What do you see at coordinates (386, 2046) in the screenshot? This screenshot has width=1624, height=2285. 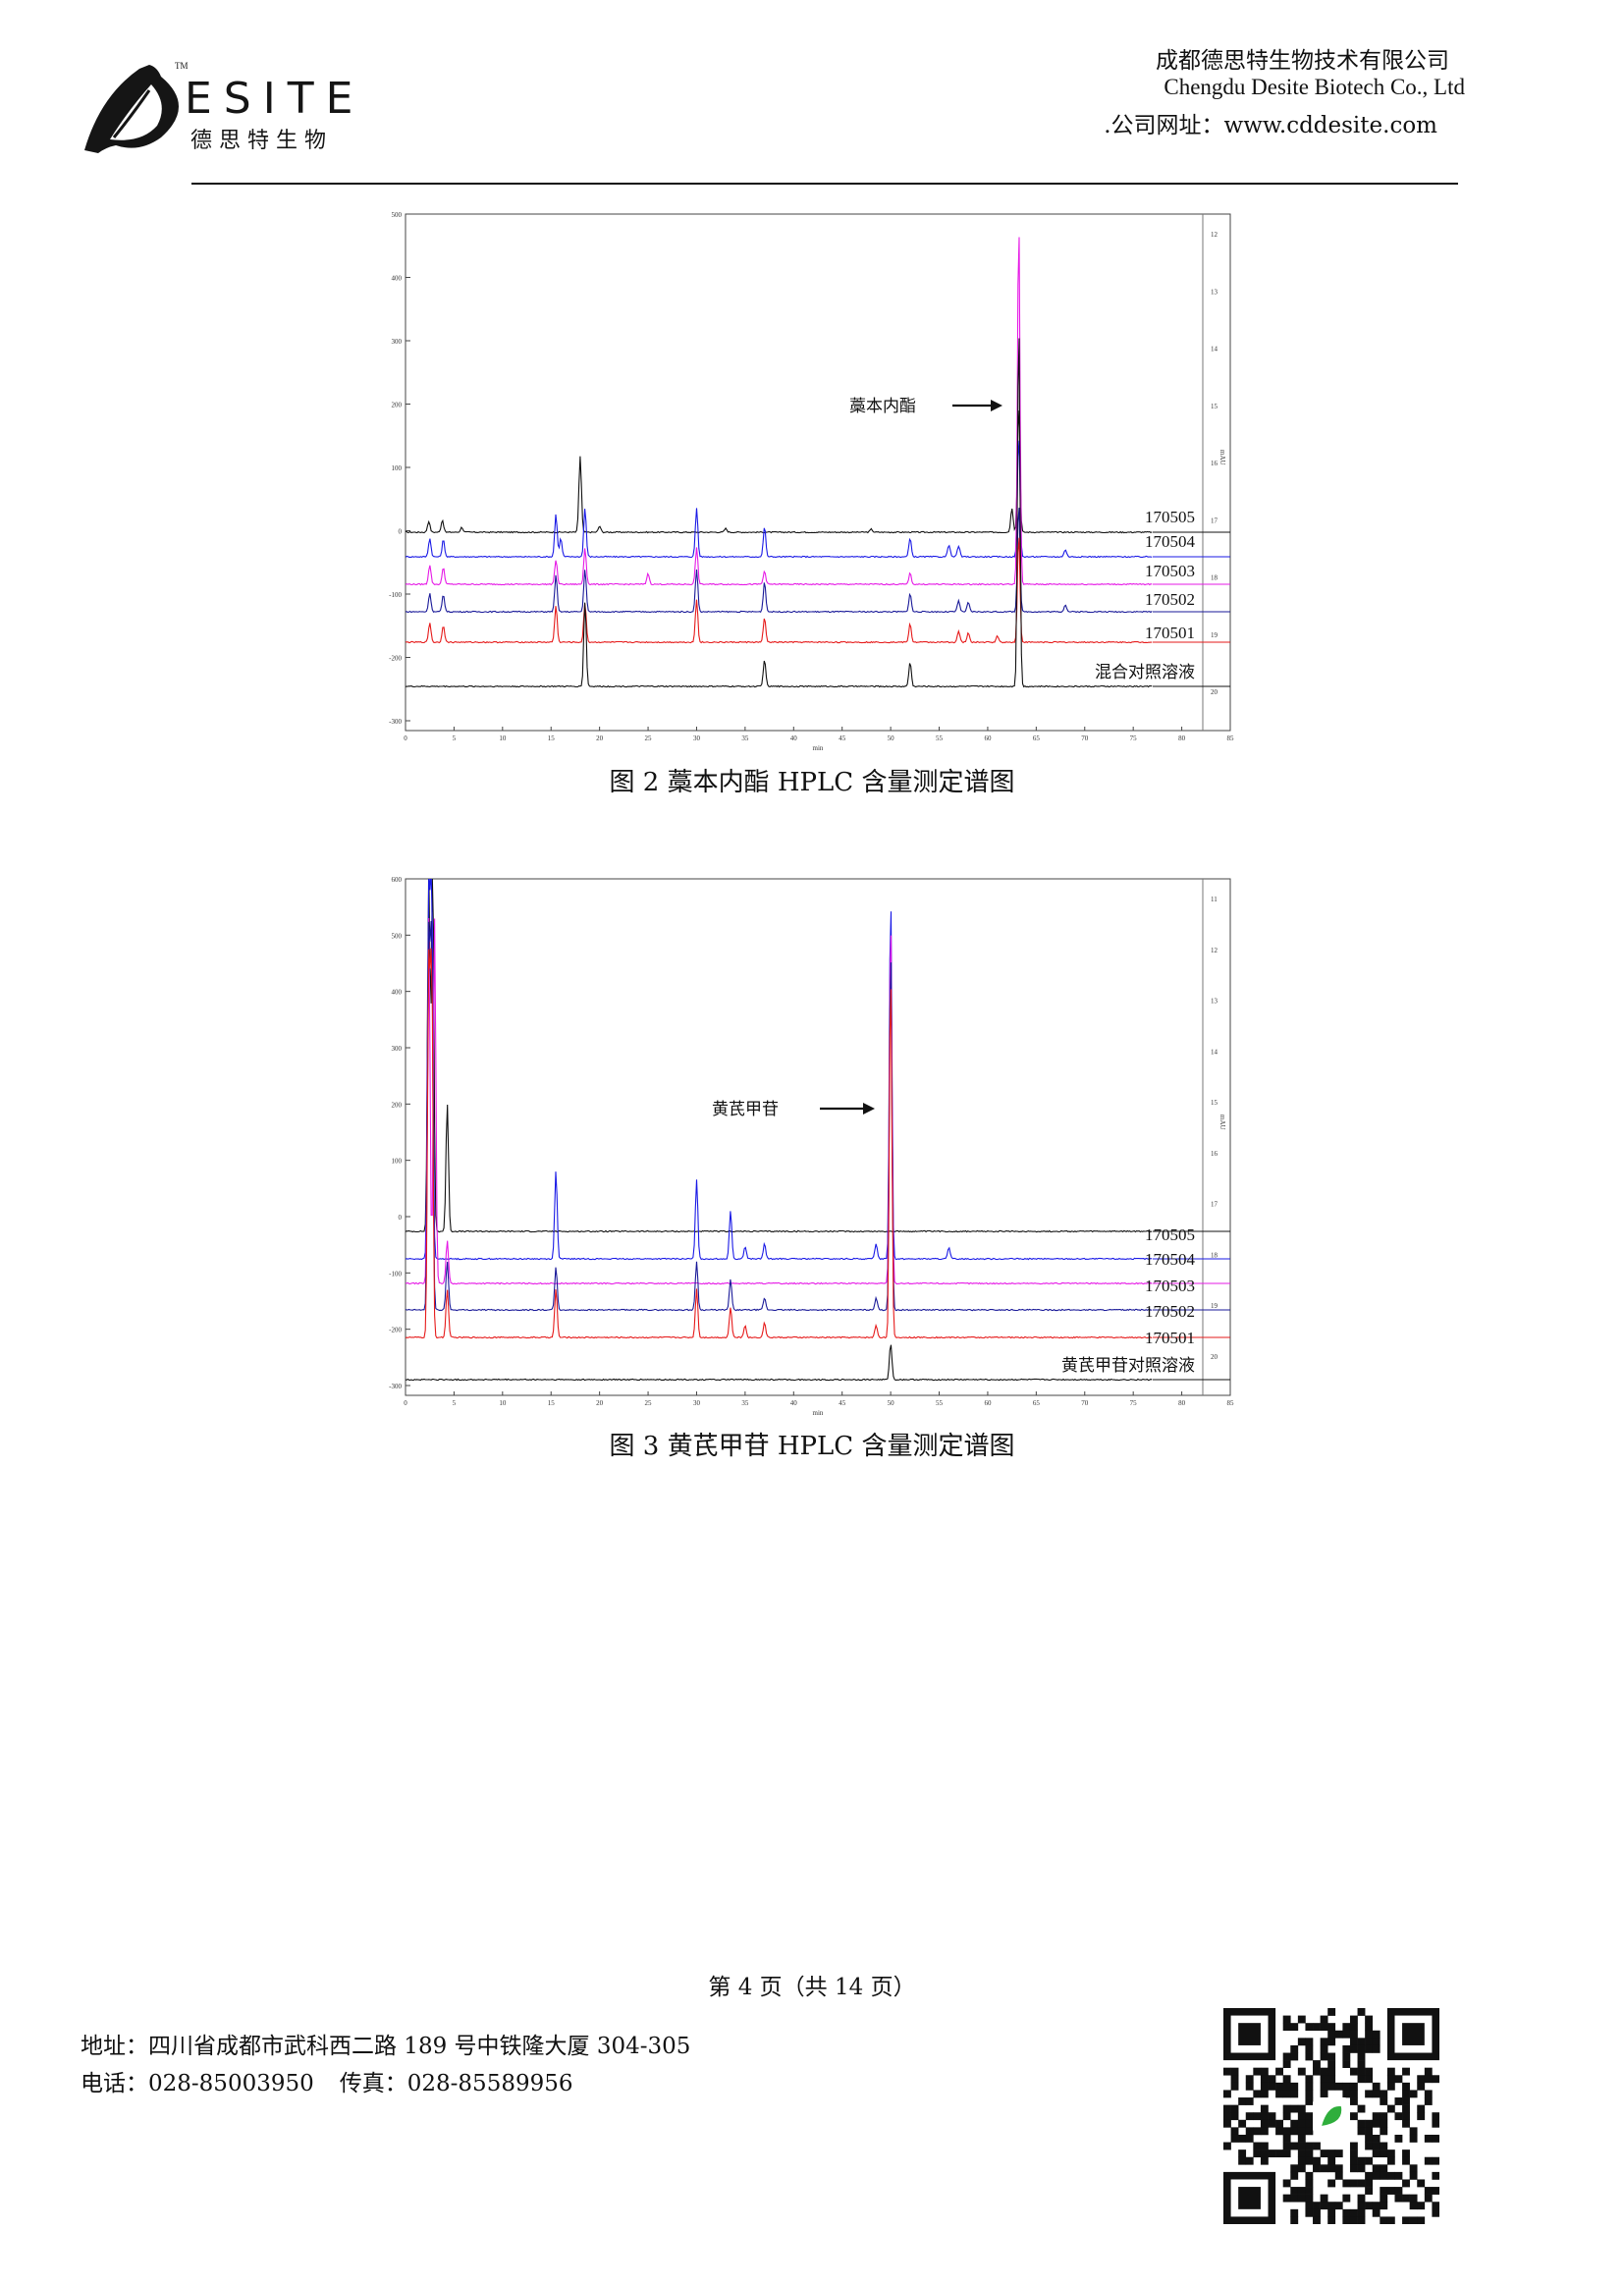 I see `footer-address: 地址：四川省成都市武科西二路 189 号中铁隆大厦 304-305` at bounding box center [386, 2046].